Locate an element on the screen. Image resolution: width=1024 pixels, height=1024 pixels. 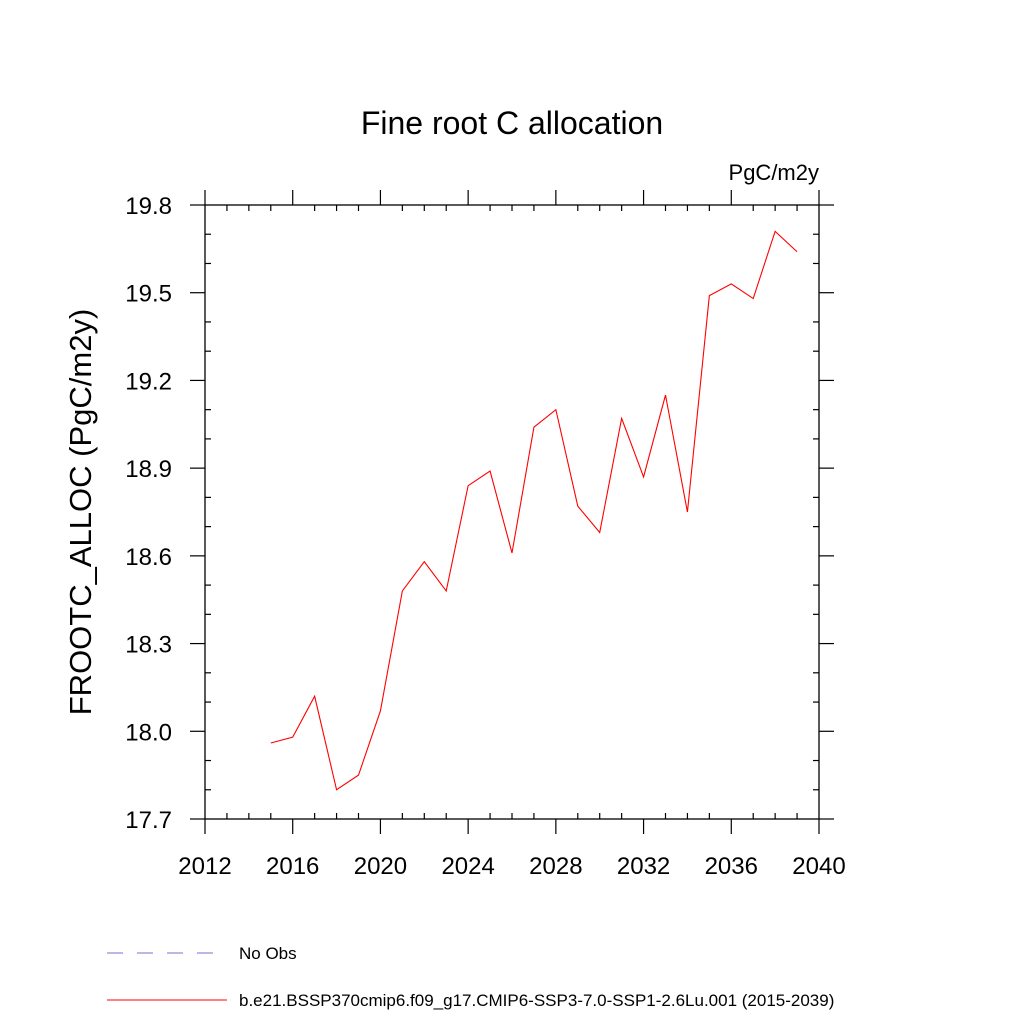
x-tick-label: 2040 is located at coordinates (818, 866).